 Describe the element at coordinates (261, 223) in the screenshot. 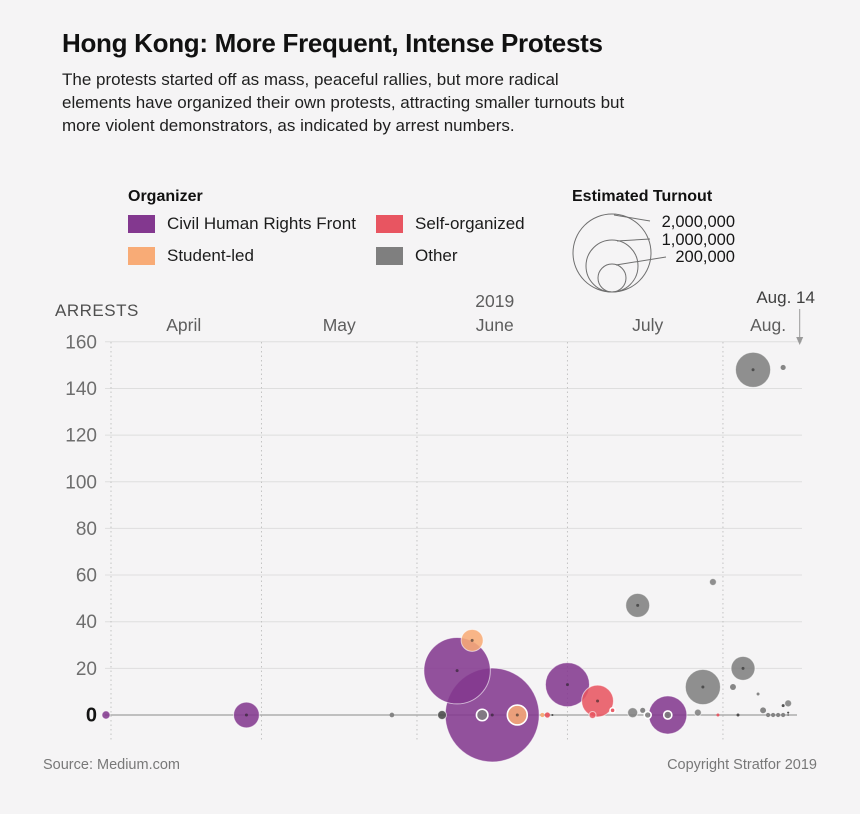

I see `legend-item-label: Civil Human Rights Front` at that location.